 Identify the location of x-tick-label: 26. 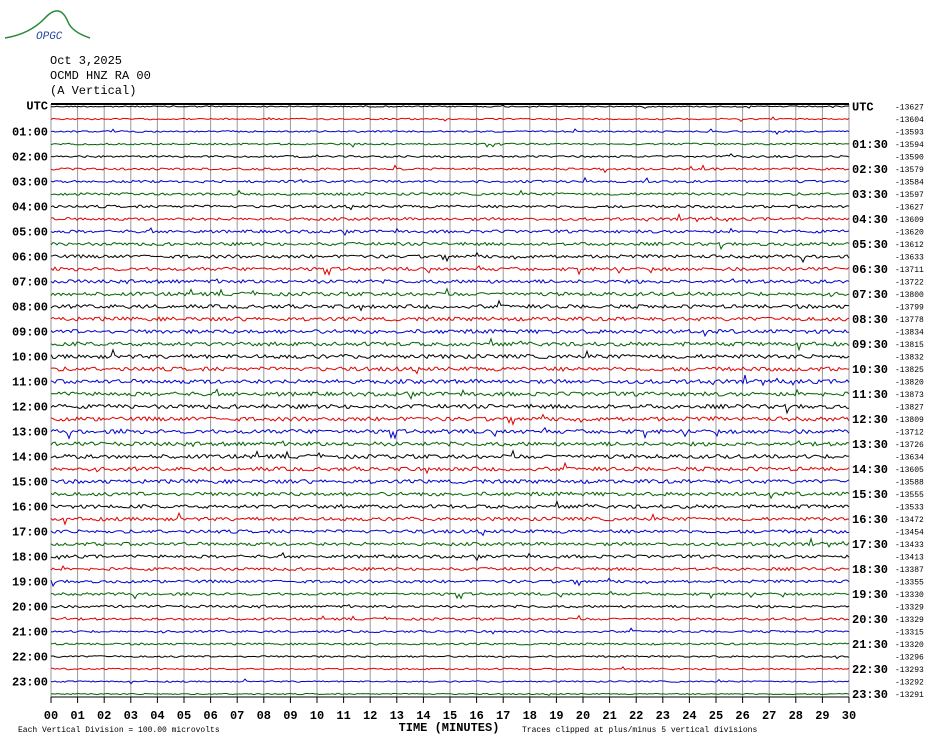
(742, 716).